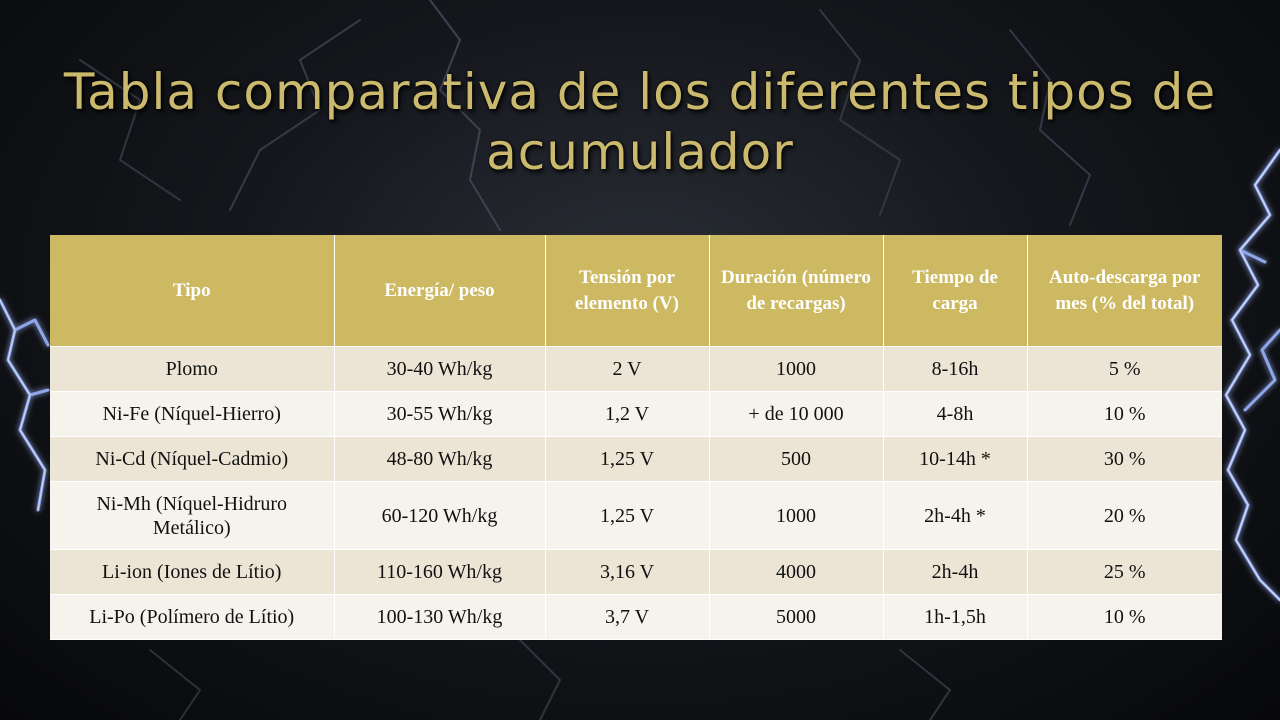 The width and height of the screenshot is (1280, 720). Describe the element at coordinates (192, 459) in the screenshot. I see `cell-tipo: Ni-Cd (Níquel-Cadmio)` at that location.